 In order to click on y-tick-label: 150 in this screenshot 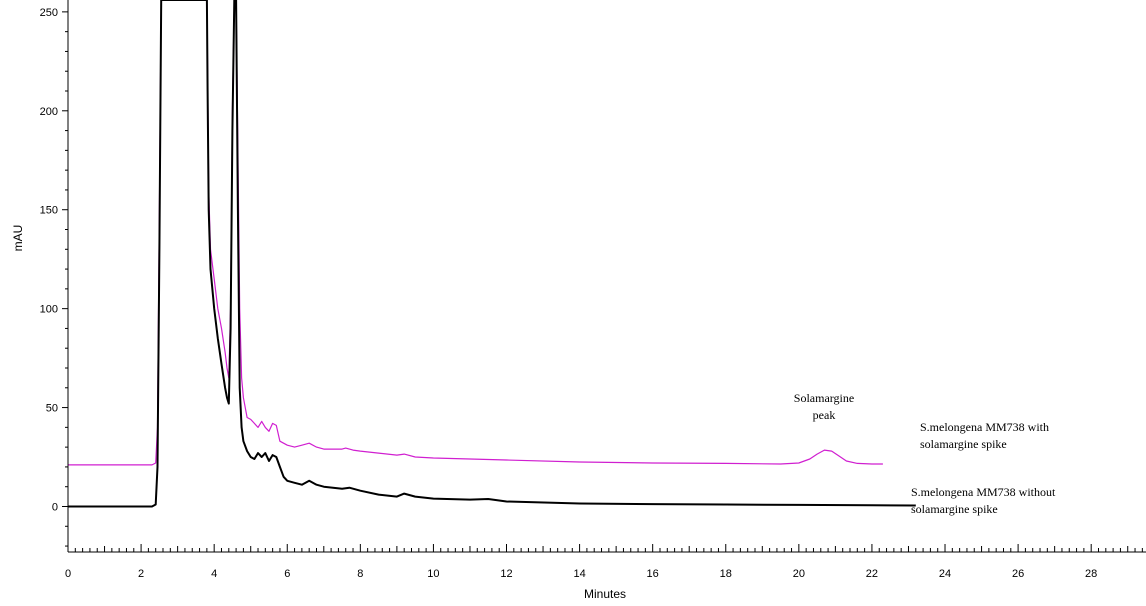, I will do `click(49, 211)`.